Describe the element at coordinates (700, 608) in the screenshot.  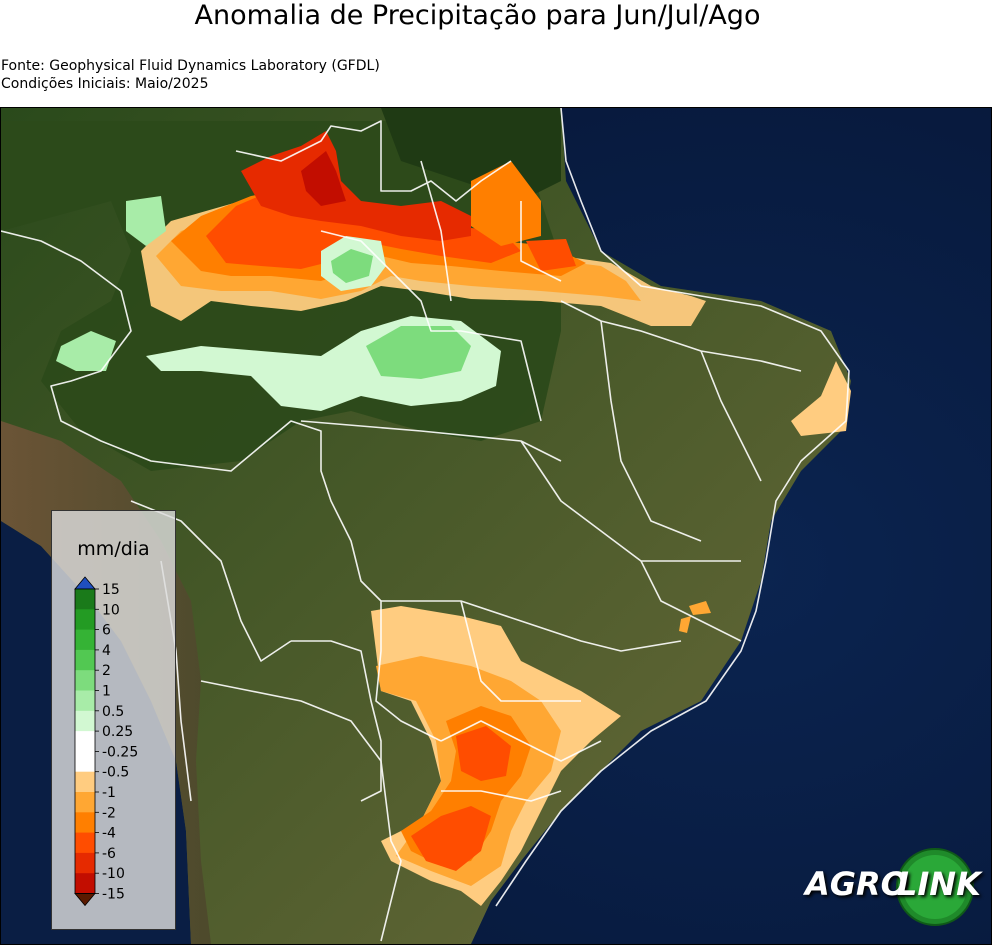
I see `anomaly-mg-spot1` at that location.